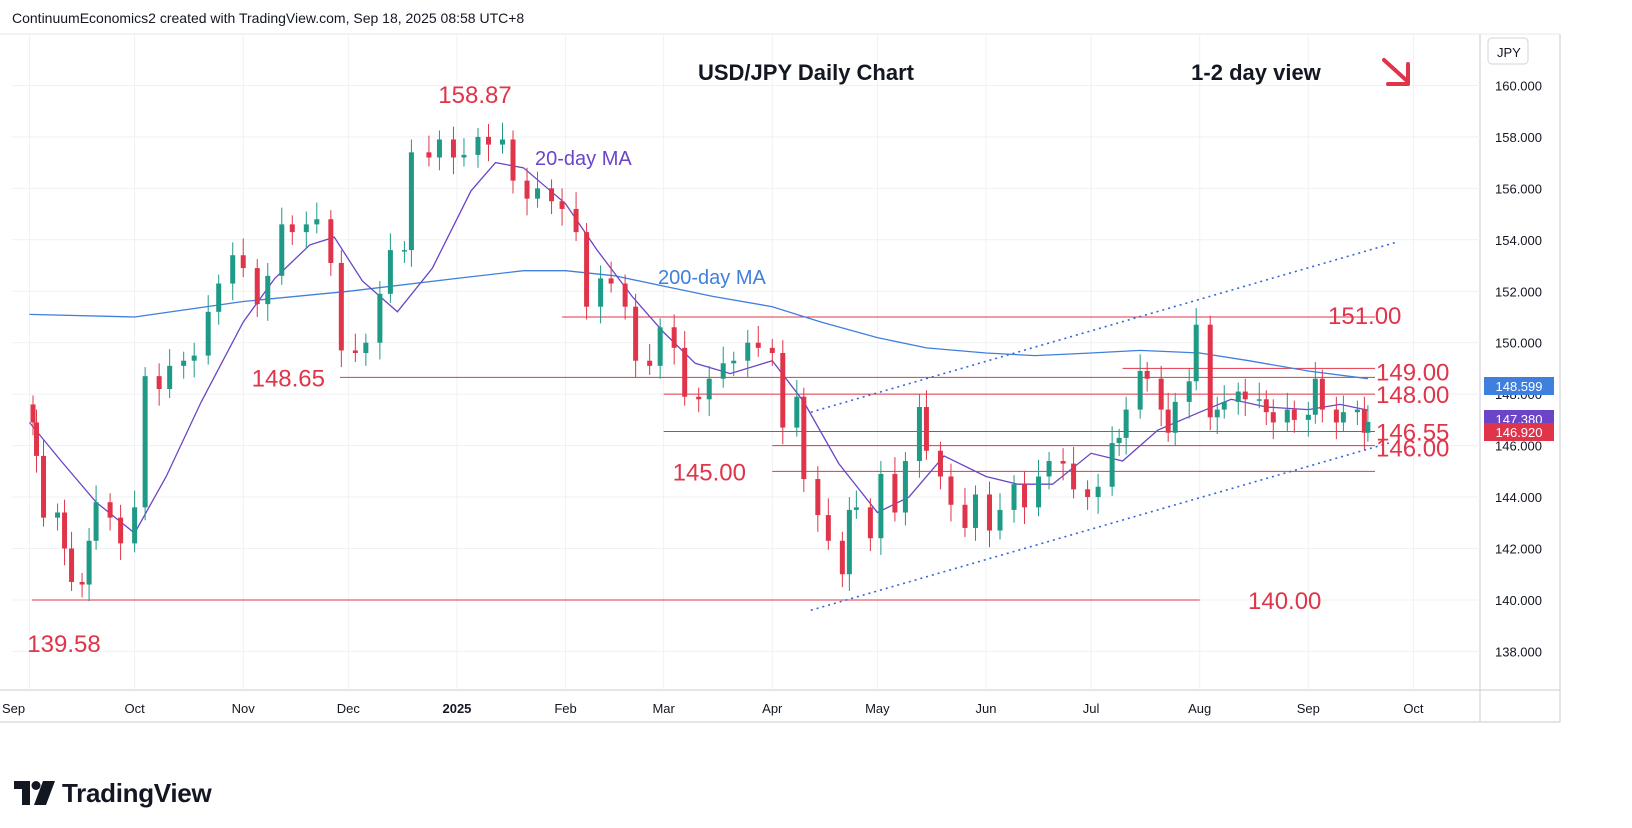 The height and width of the screenshot is (828, 1632). What do you see at coordinates (1412, 372) in the screenshot?
I see `level-label: 149.00` at bounding box center [1412, 372].